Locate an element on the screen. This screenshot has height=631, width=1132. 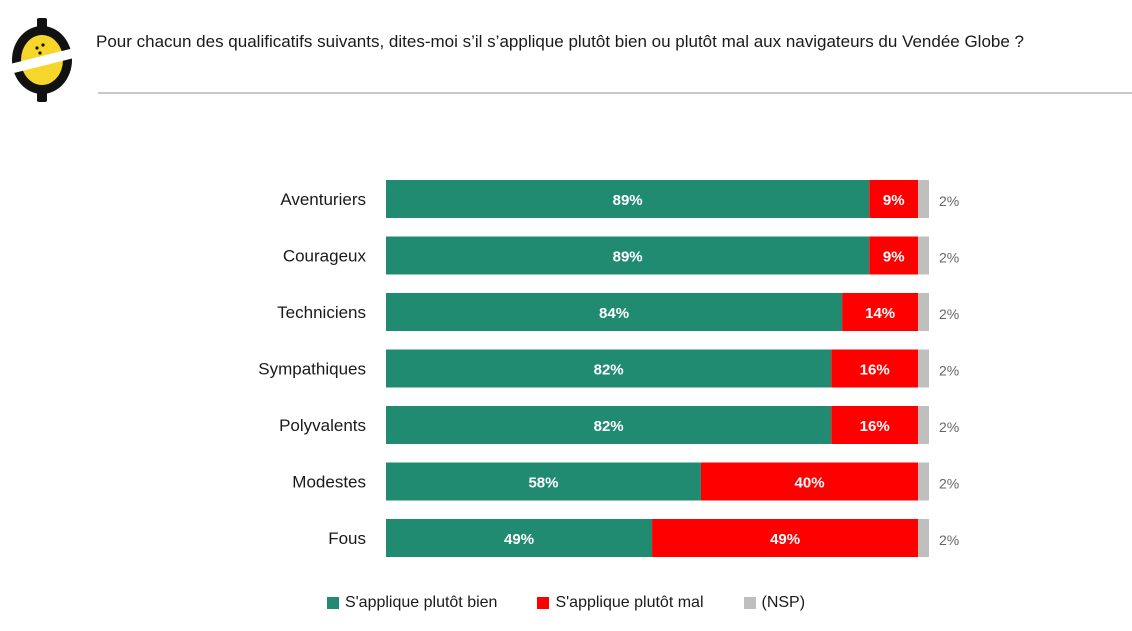
pollster-logo-icon is located at coordinates (42, 60).